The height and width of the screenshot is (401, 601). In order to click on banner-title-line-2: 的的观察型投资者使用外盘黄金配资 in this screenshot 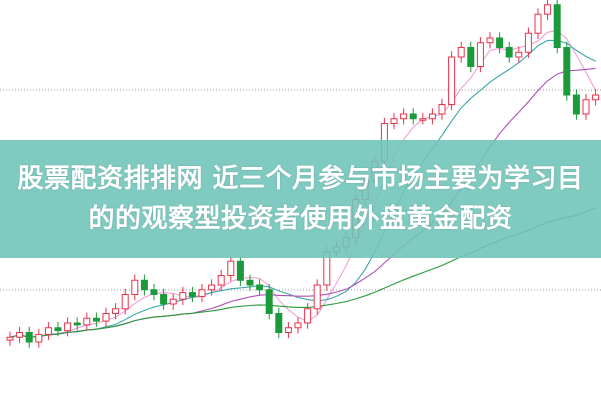, I will do `click(300, 219)`.